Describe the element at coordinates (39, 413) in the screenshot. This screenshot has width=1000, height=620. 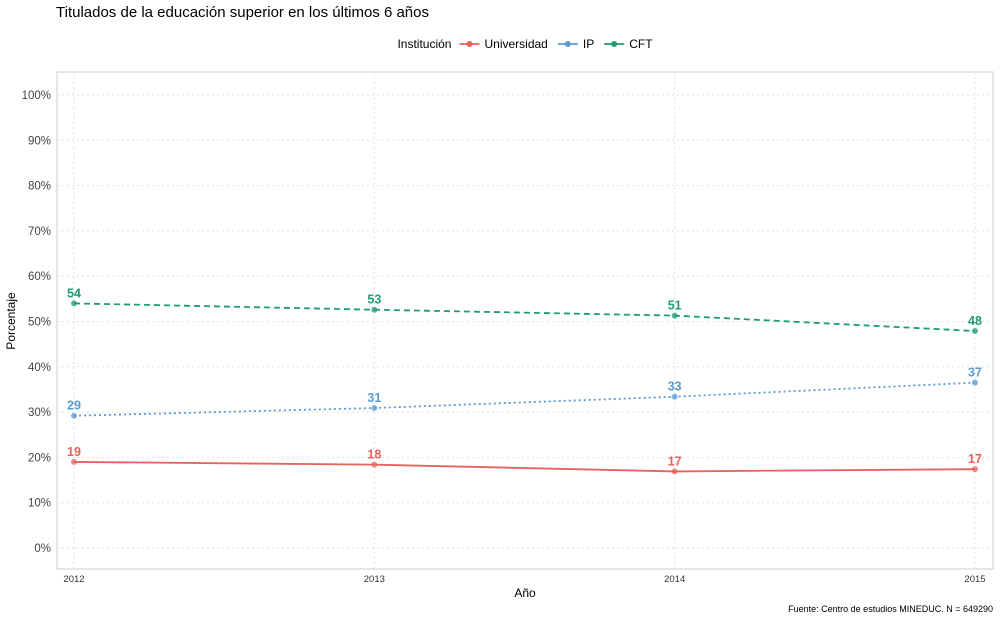
I see `y-tick-label: 30%` at that location.